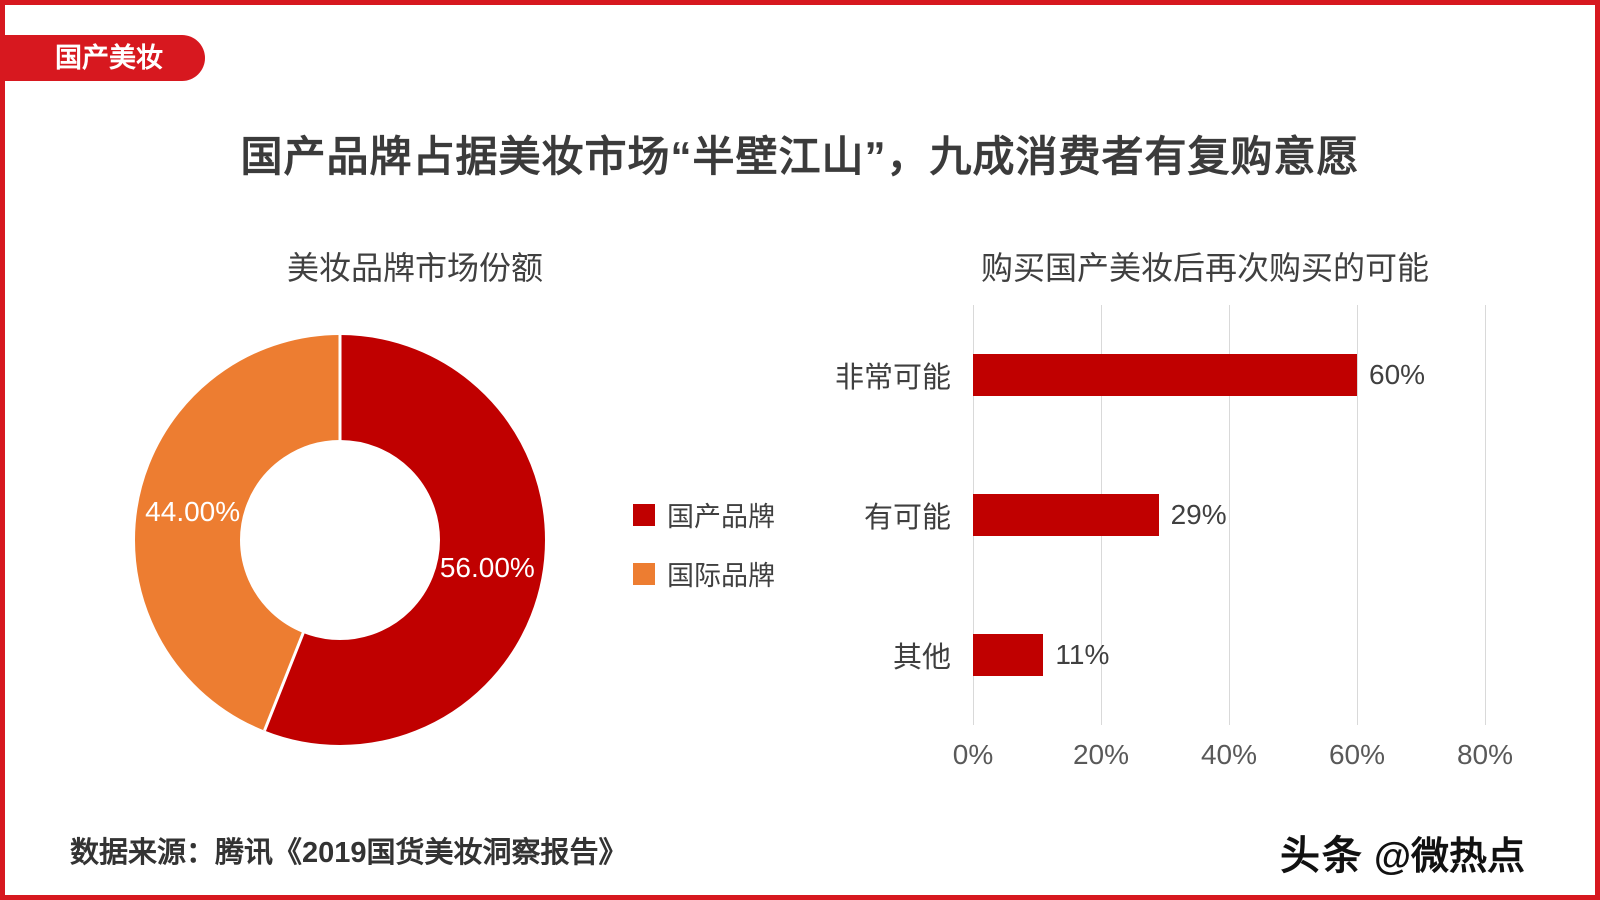 Image resolution: width=1600 pixels, height=900 pixels. What do you see at coordinates (1449, 856) in the screenshot?
I see `watermark-handle: @微热点` at bounding box center [1449, 856].